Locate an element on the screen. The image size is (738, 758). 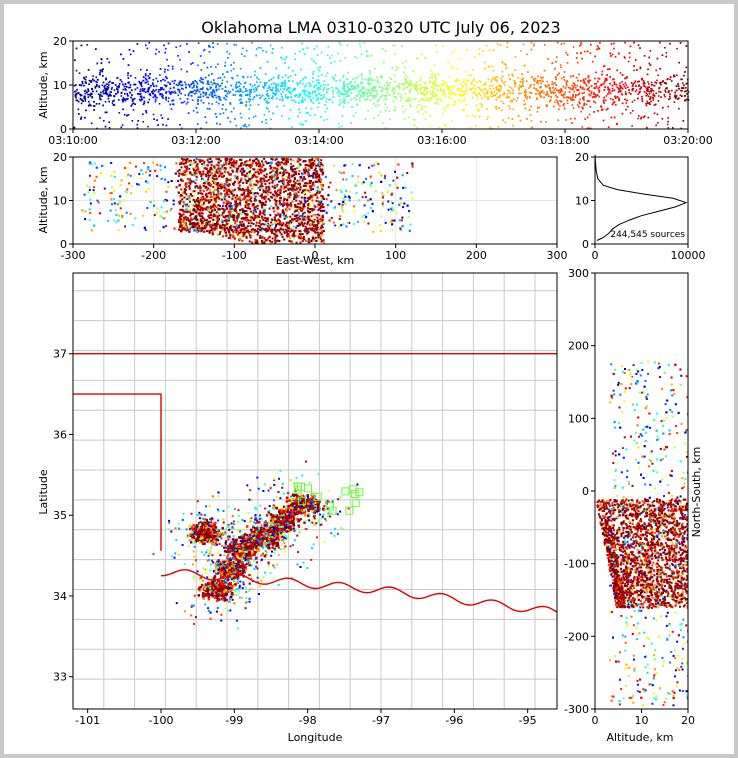
chart-title: Oklahoma LMA 0310-0320 UTC July 06, 2023 is located at coordinates (380, 27).